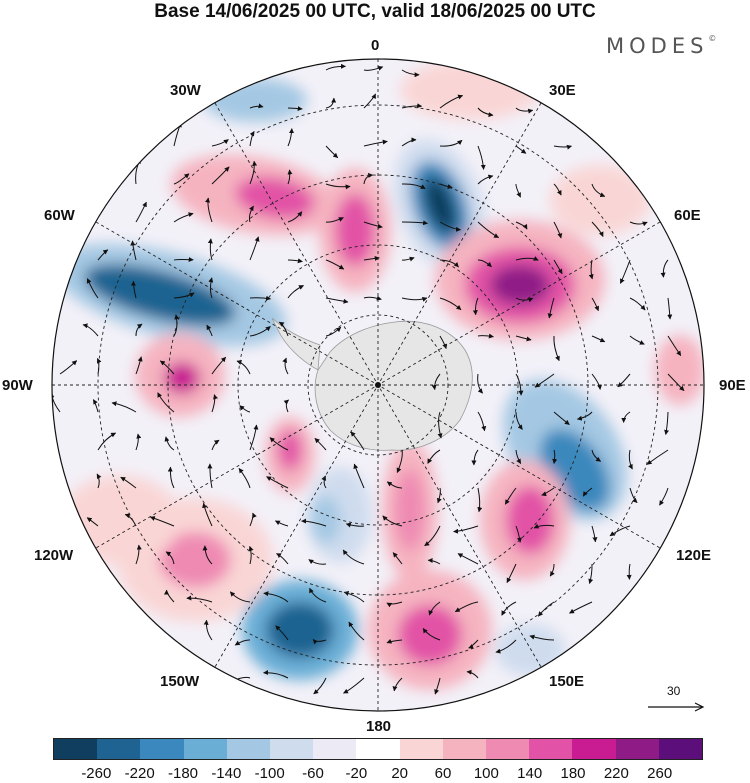 The width and height of the screenshot is (750, 783). I want to click on colorbar-tick-label: 20, so click(399, 773).